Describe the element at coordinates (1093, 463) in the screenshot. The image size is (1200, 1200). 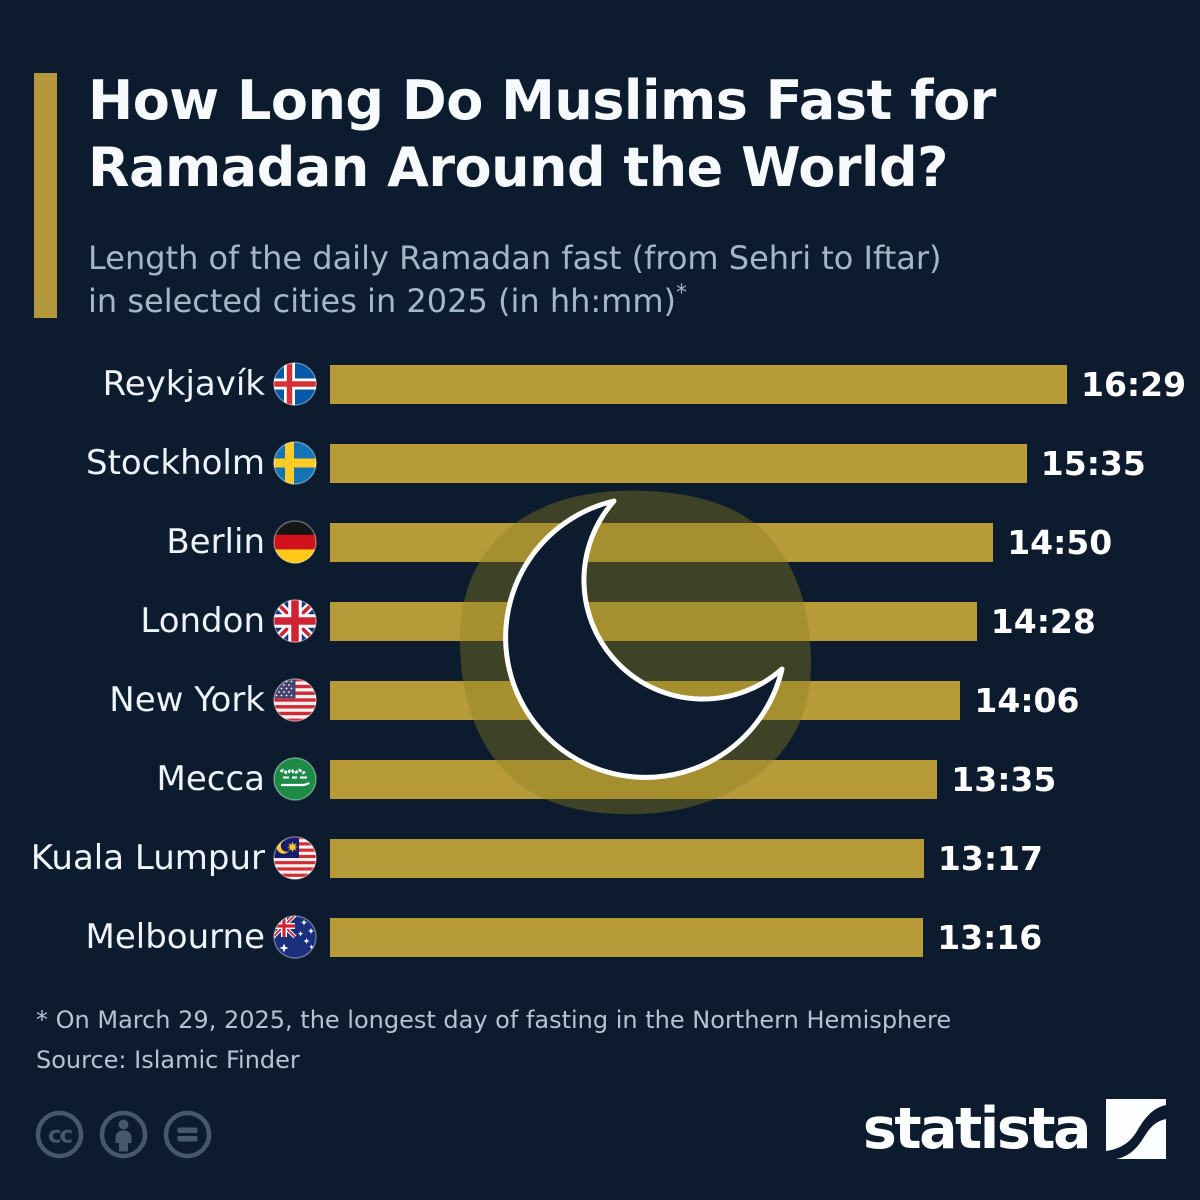
I see `value-label: 15:35` at that location.